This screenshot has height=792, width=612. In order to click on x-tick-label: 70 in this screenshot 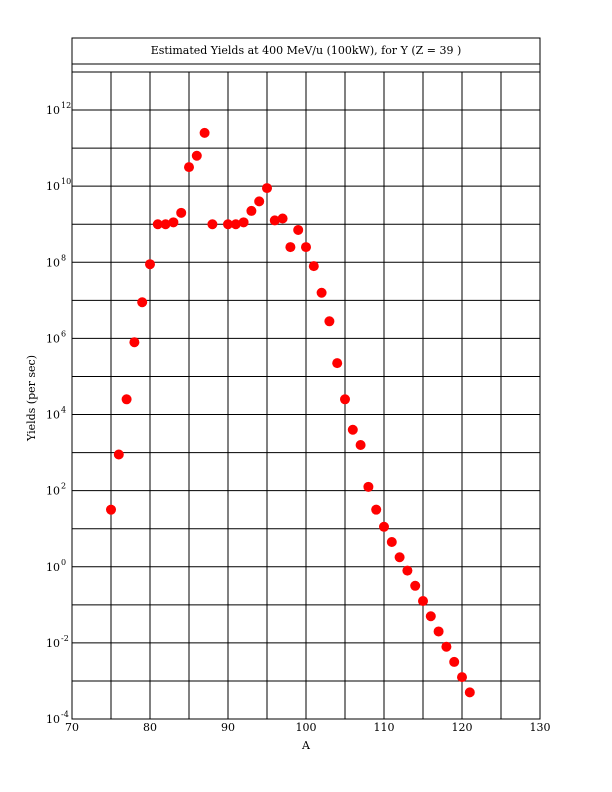, I will do `click(72, 727)`.